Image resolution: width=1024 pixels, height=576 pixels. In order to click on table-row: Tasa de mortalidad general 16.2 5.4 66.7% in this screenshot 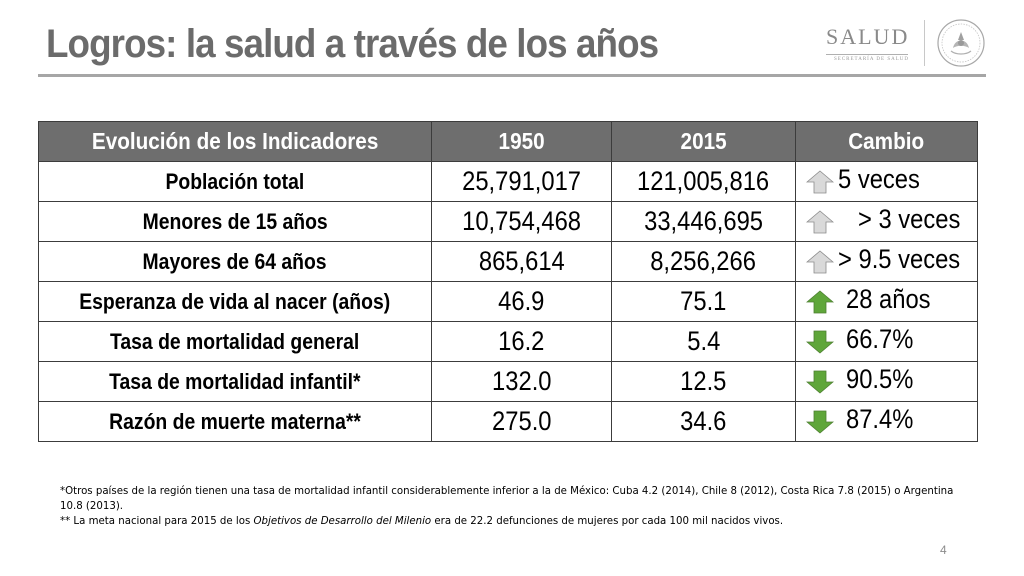, I will do `click(508, 341)`.